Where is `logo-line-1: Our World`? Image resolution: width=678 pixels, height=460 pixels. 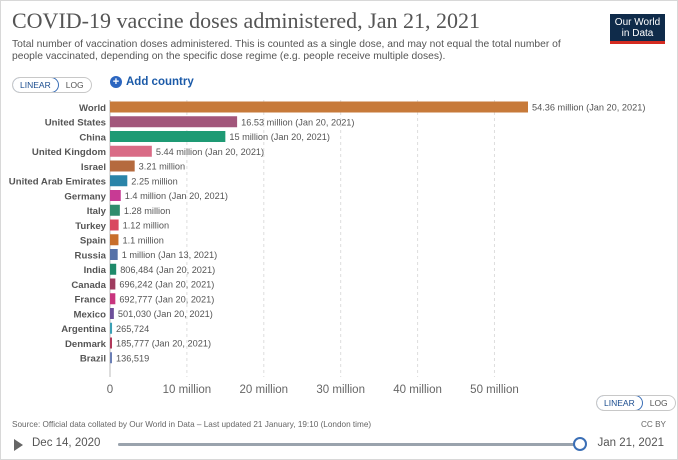
logo-line-1: Our World is located at coordinates (637, 22).